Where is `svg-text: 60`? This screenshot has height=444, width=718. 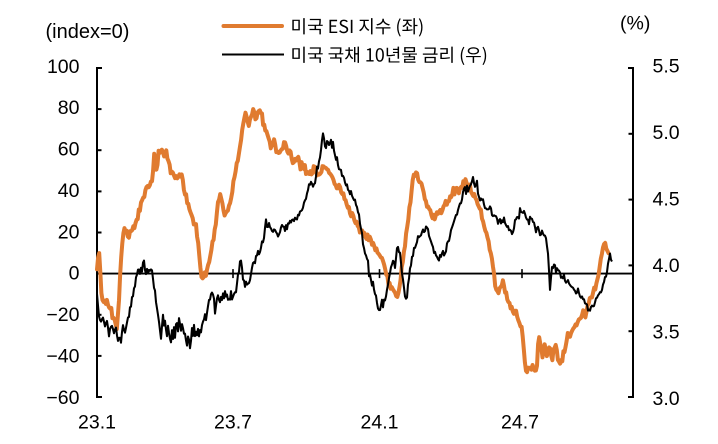 svg-text: 60 is located at coordinates (69, 150).